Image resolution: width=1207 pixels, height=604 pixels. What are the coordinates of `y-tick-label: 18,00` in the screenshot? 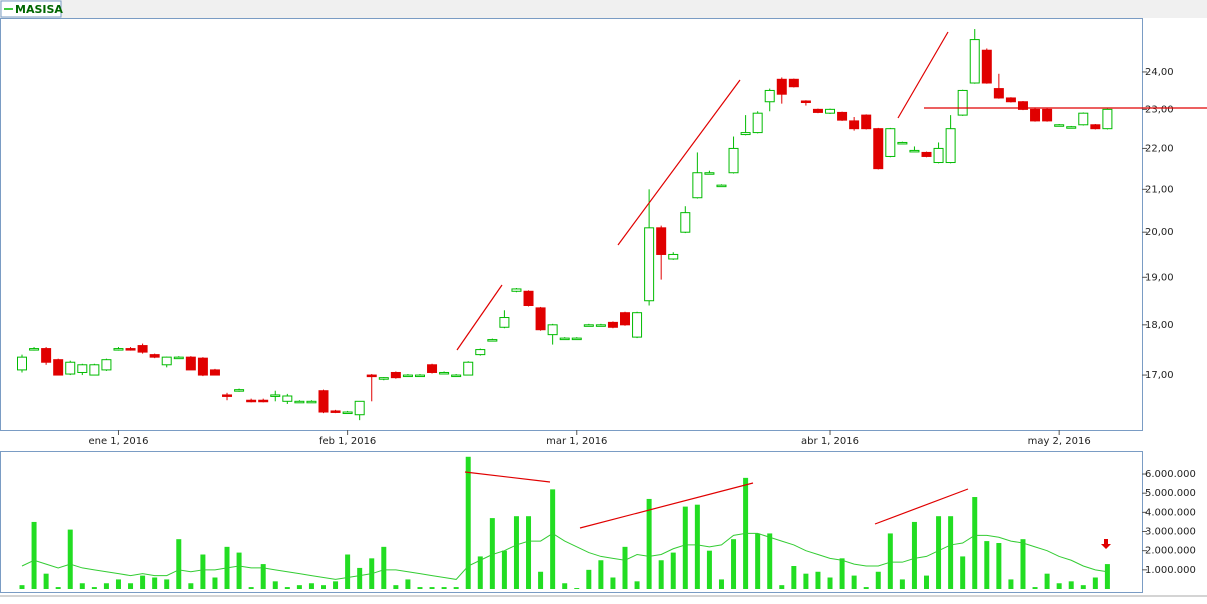 It's located at (1159, 325).